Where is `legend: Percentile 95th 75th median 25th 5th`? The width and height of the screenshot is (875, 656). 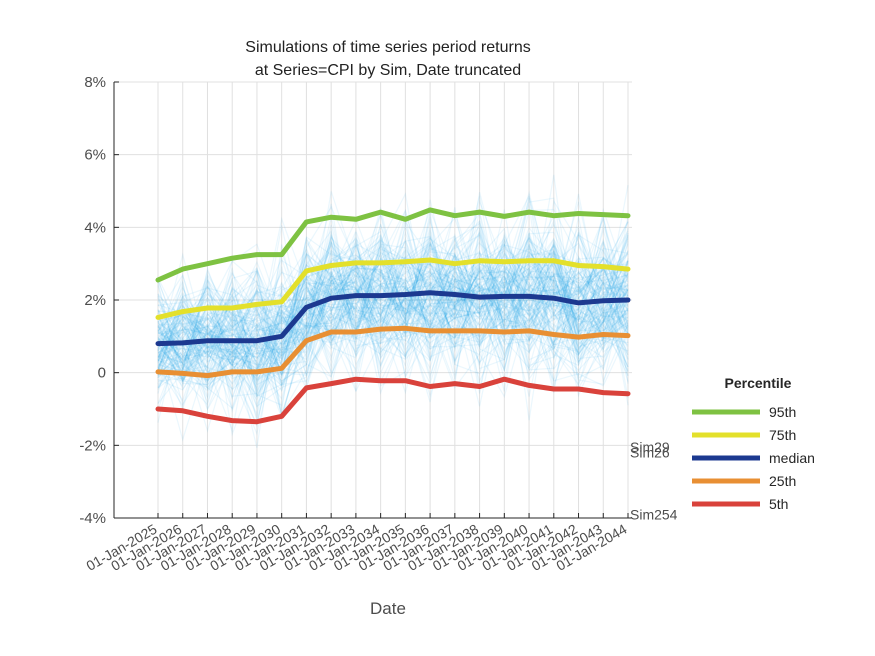 legend: Percentile 95th 75th median 25th 5th is located at coordinates (753, 443).